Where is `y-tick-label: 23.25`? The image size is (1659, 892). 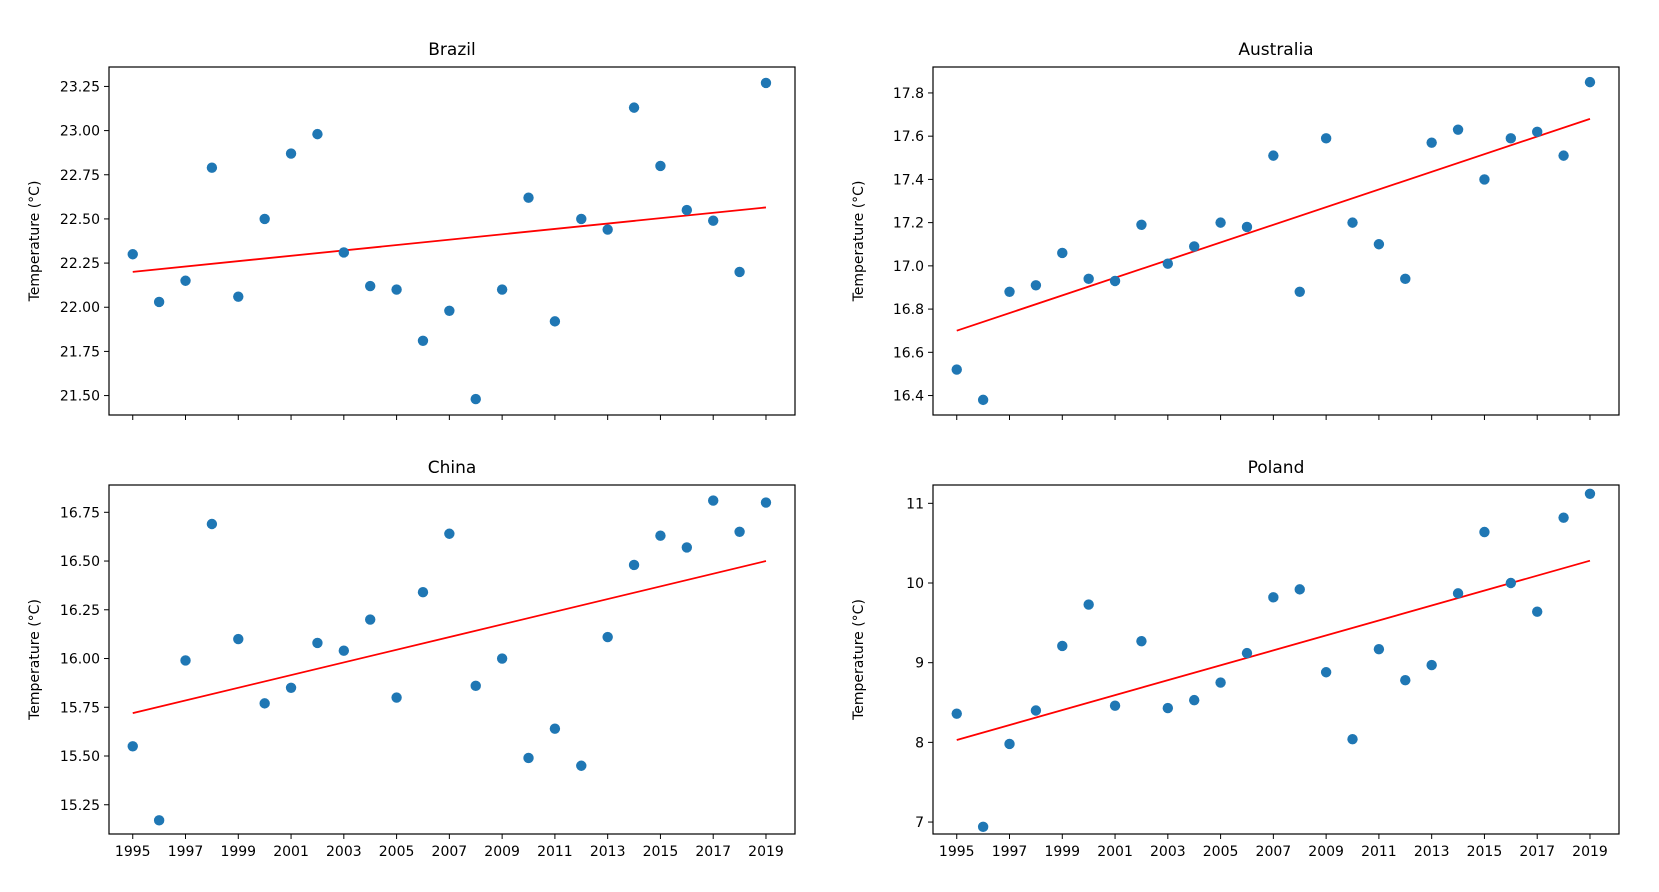
y-tick-label: 23.25 is located at coordinates (80, 87).